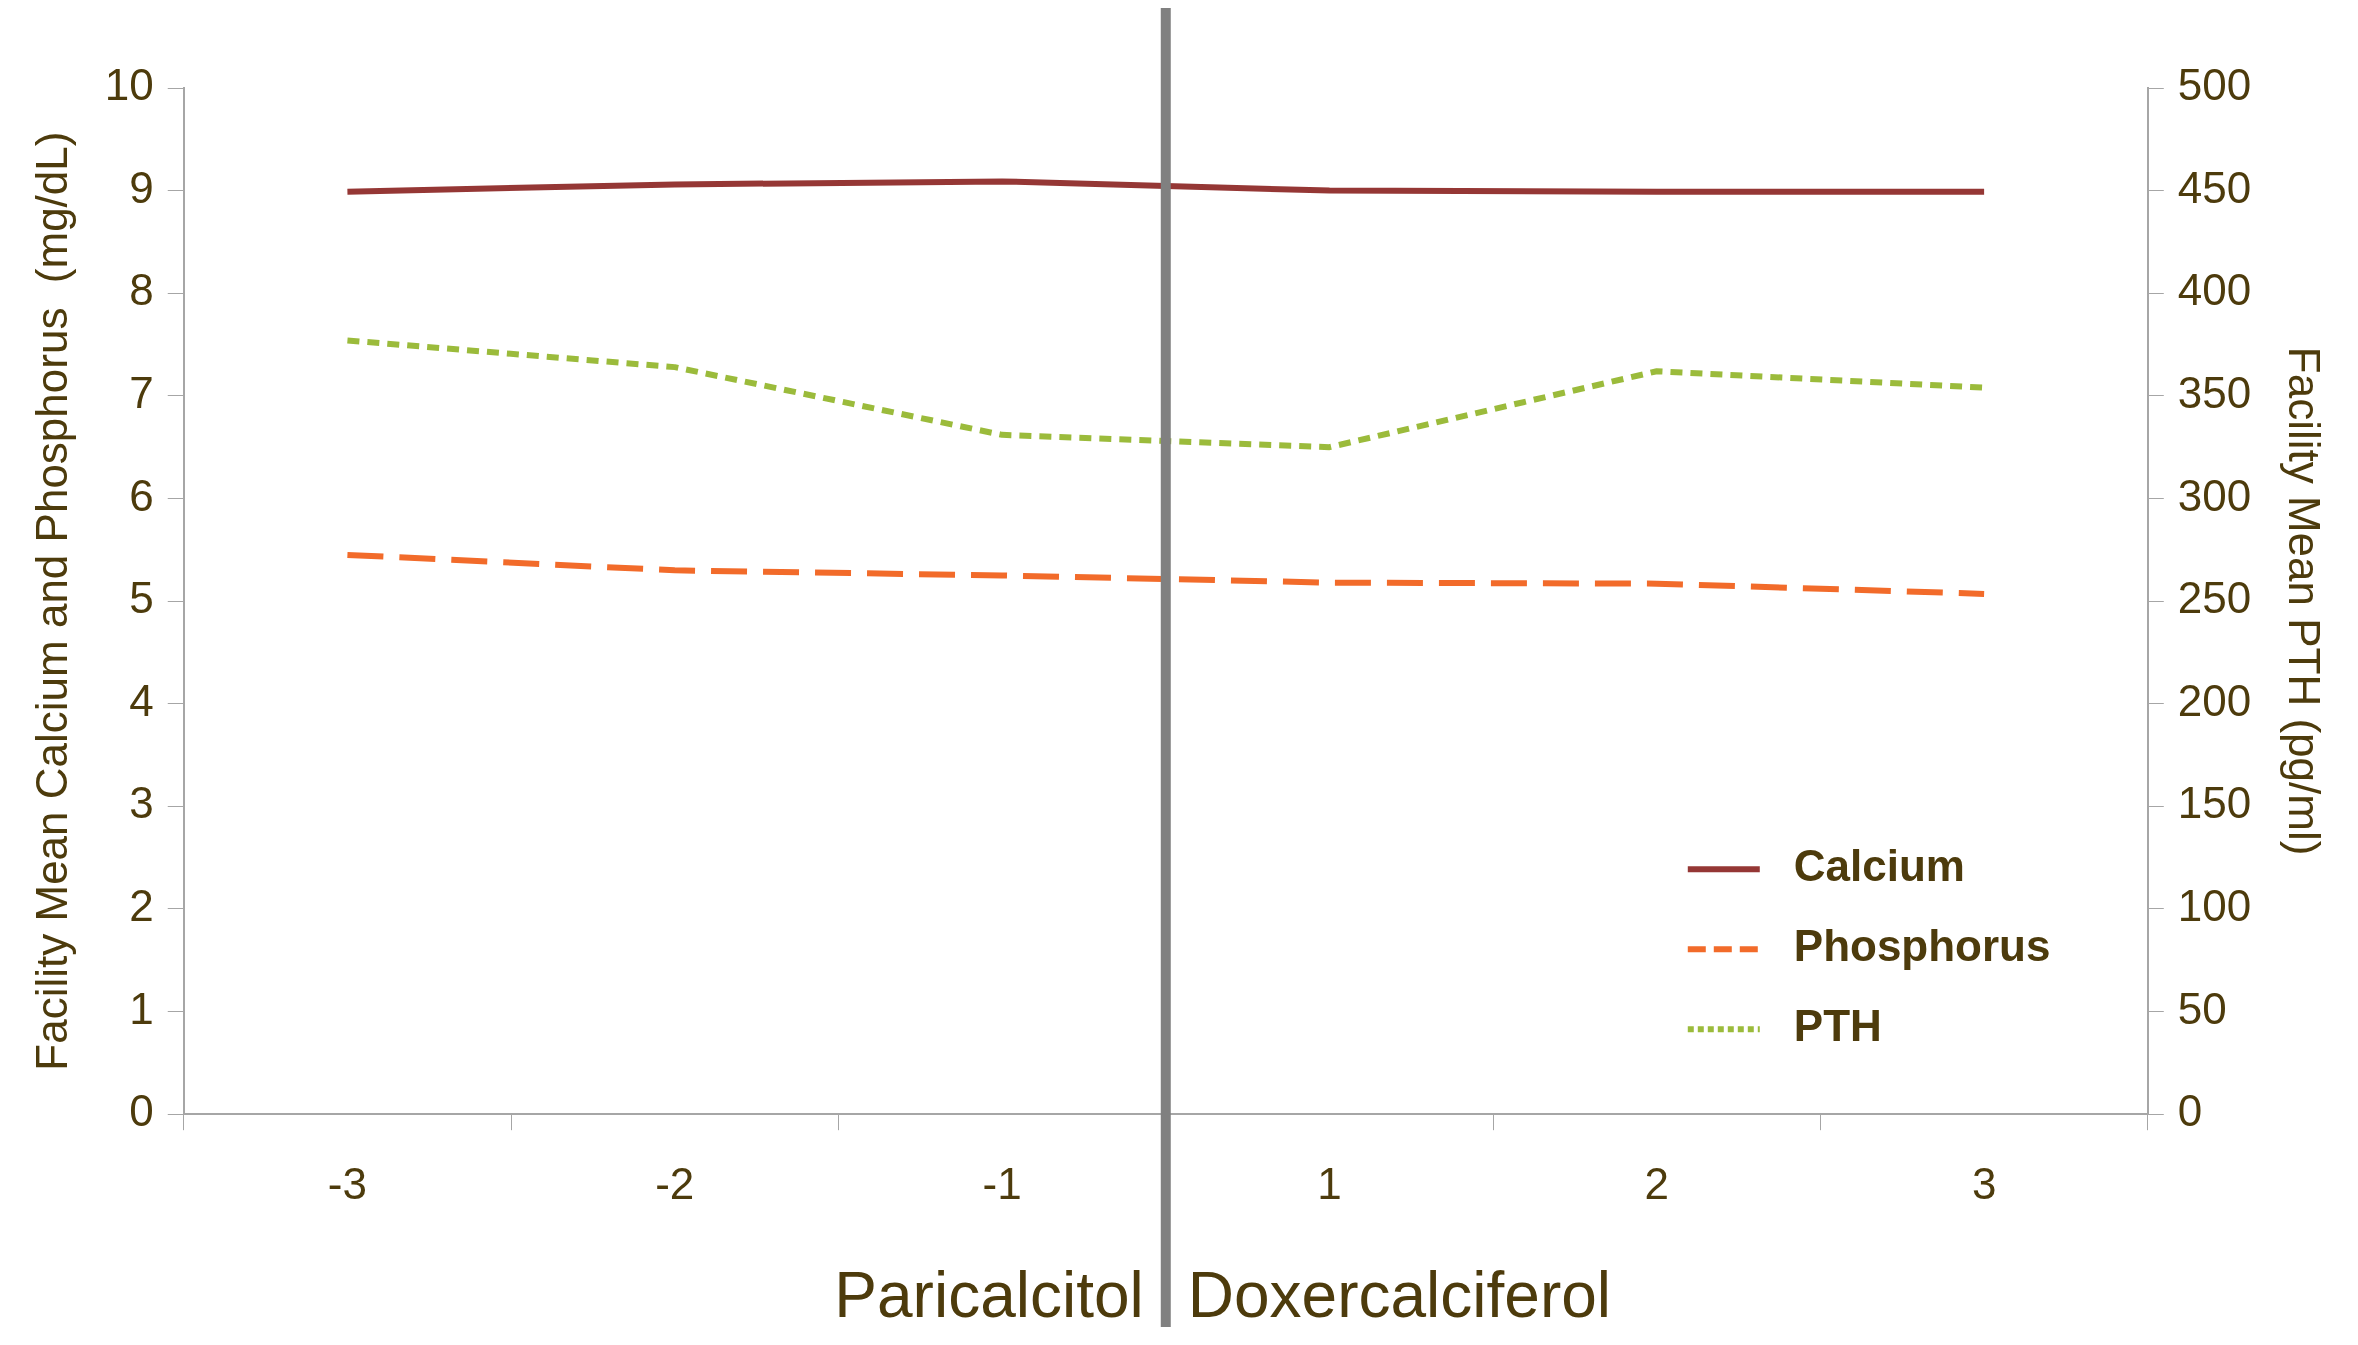  I want to click on x-tick-label: 2, so click(1657, 1183).